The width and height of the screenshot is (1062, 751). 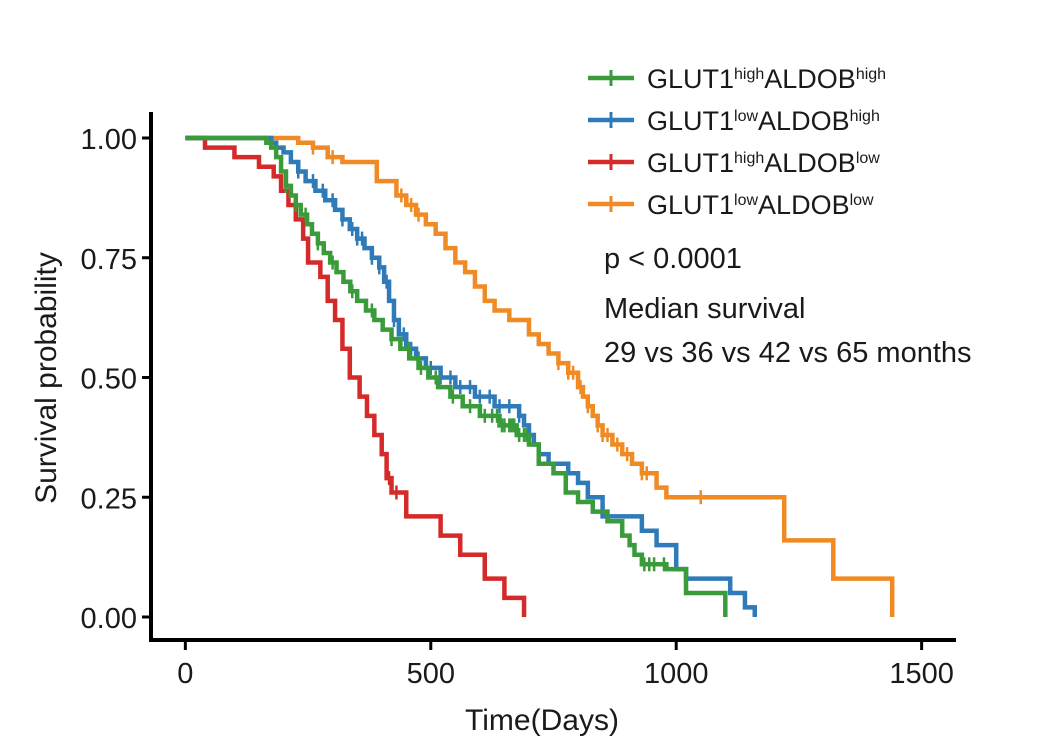 I want to click on legend-label: GLUT1highALDOBlow, so click(x=763, y=163).